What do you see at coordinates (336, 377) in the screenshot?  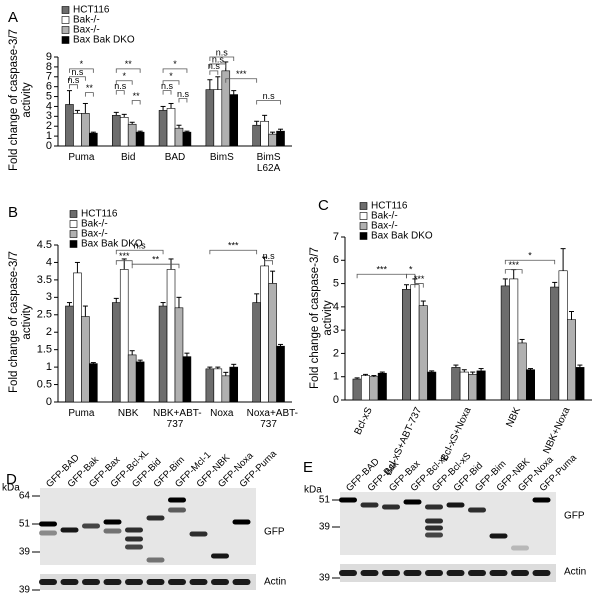 I see `y-tick-label: 1` at bounding box center [336, 377].